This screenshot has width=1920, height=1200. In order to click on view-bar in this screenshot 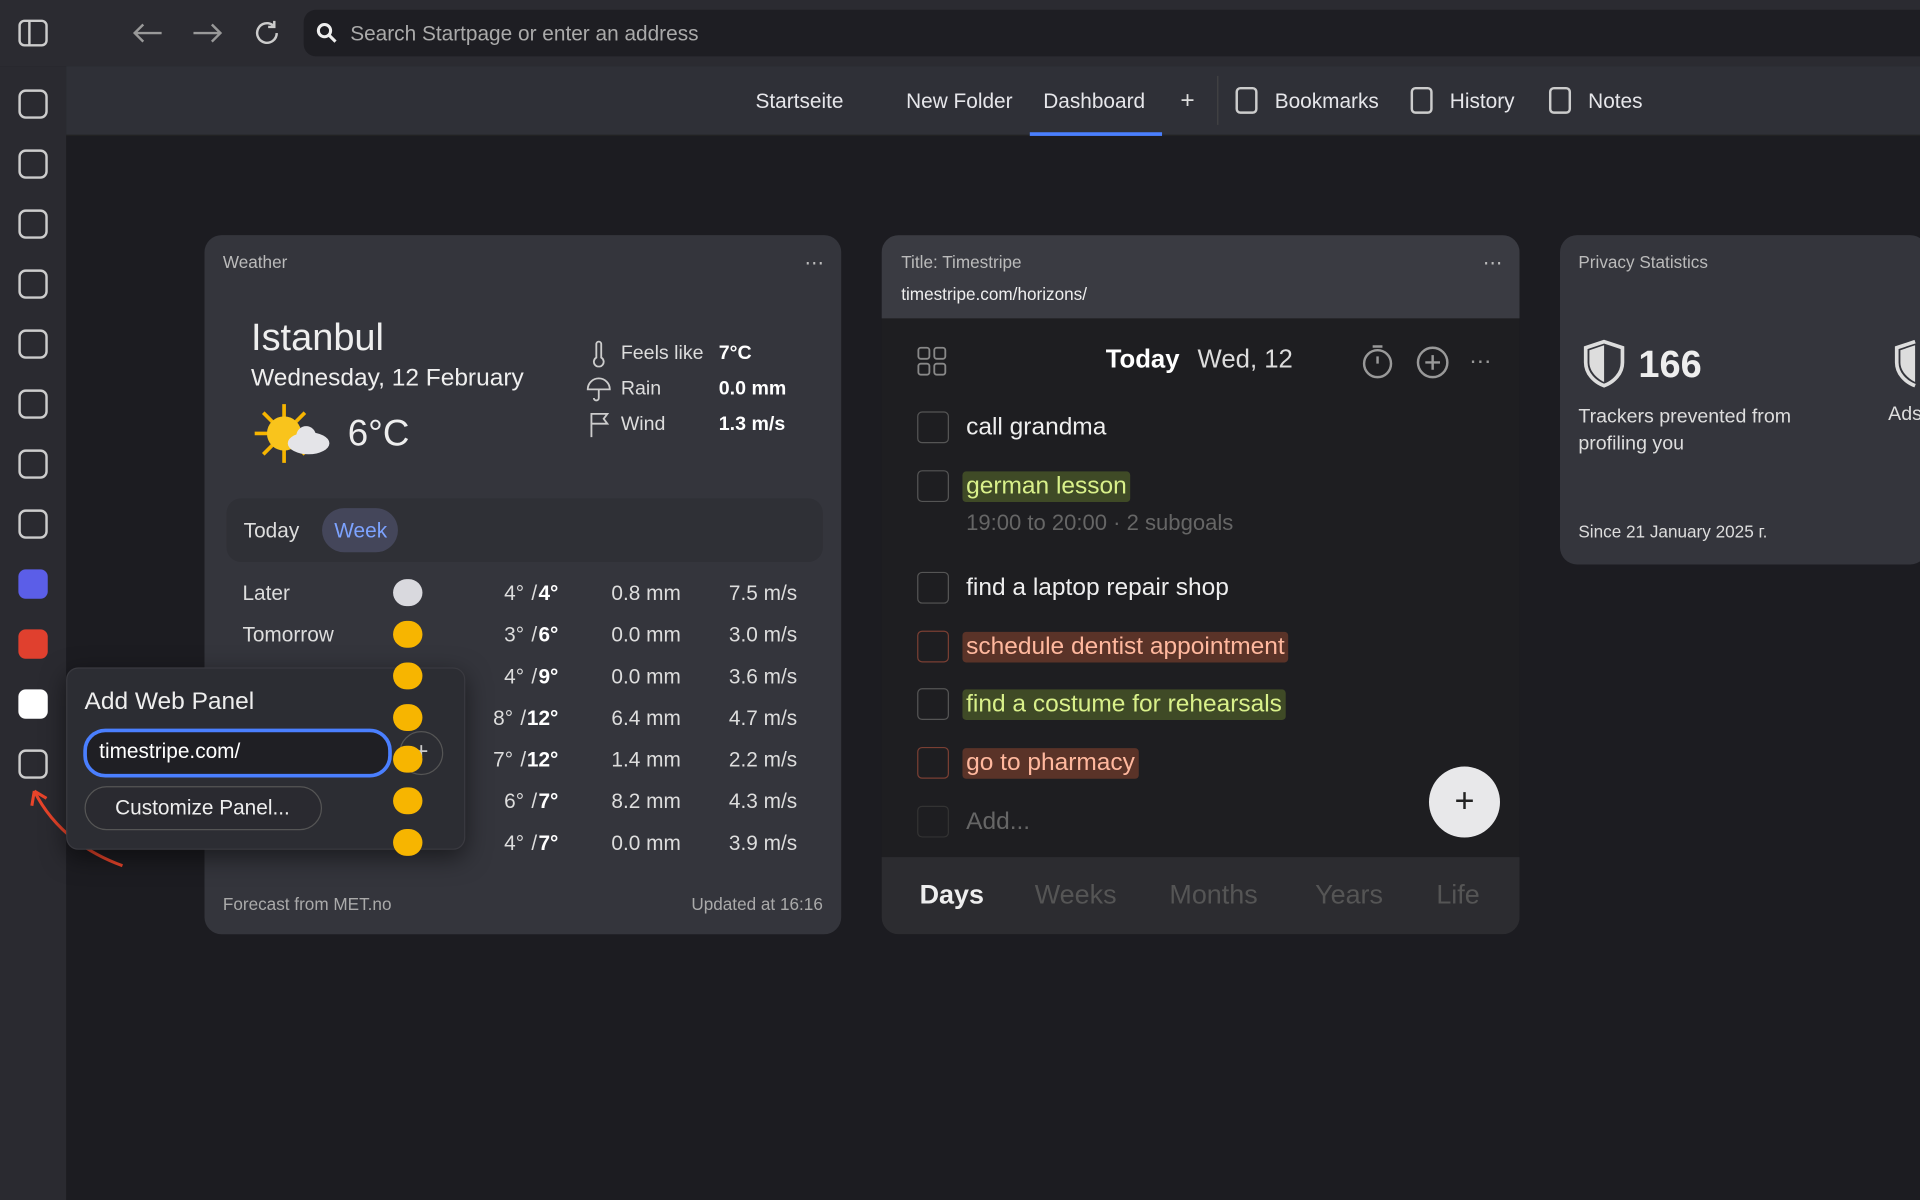, I will do `click(1200, 896)`.